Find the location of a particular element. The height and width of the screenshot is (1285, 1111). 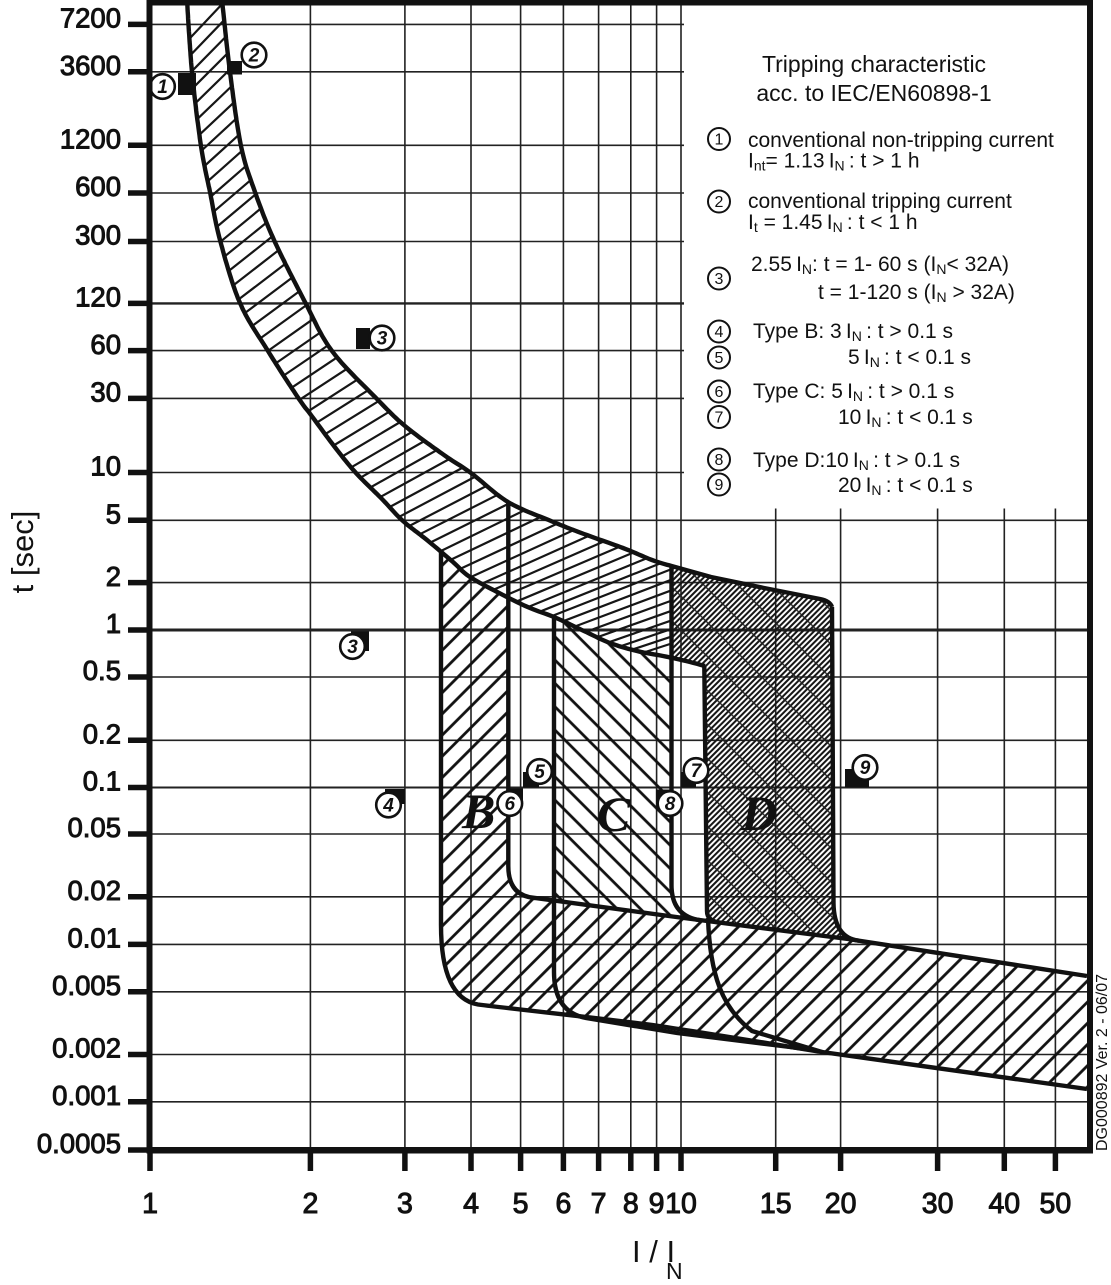

svg-text: 0.005 is located at coordinates (86, 985).